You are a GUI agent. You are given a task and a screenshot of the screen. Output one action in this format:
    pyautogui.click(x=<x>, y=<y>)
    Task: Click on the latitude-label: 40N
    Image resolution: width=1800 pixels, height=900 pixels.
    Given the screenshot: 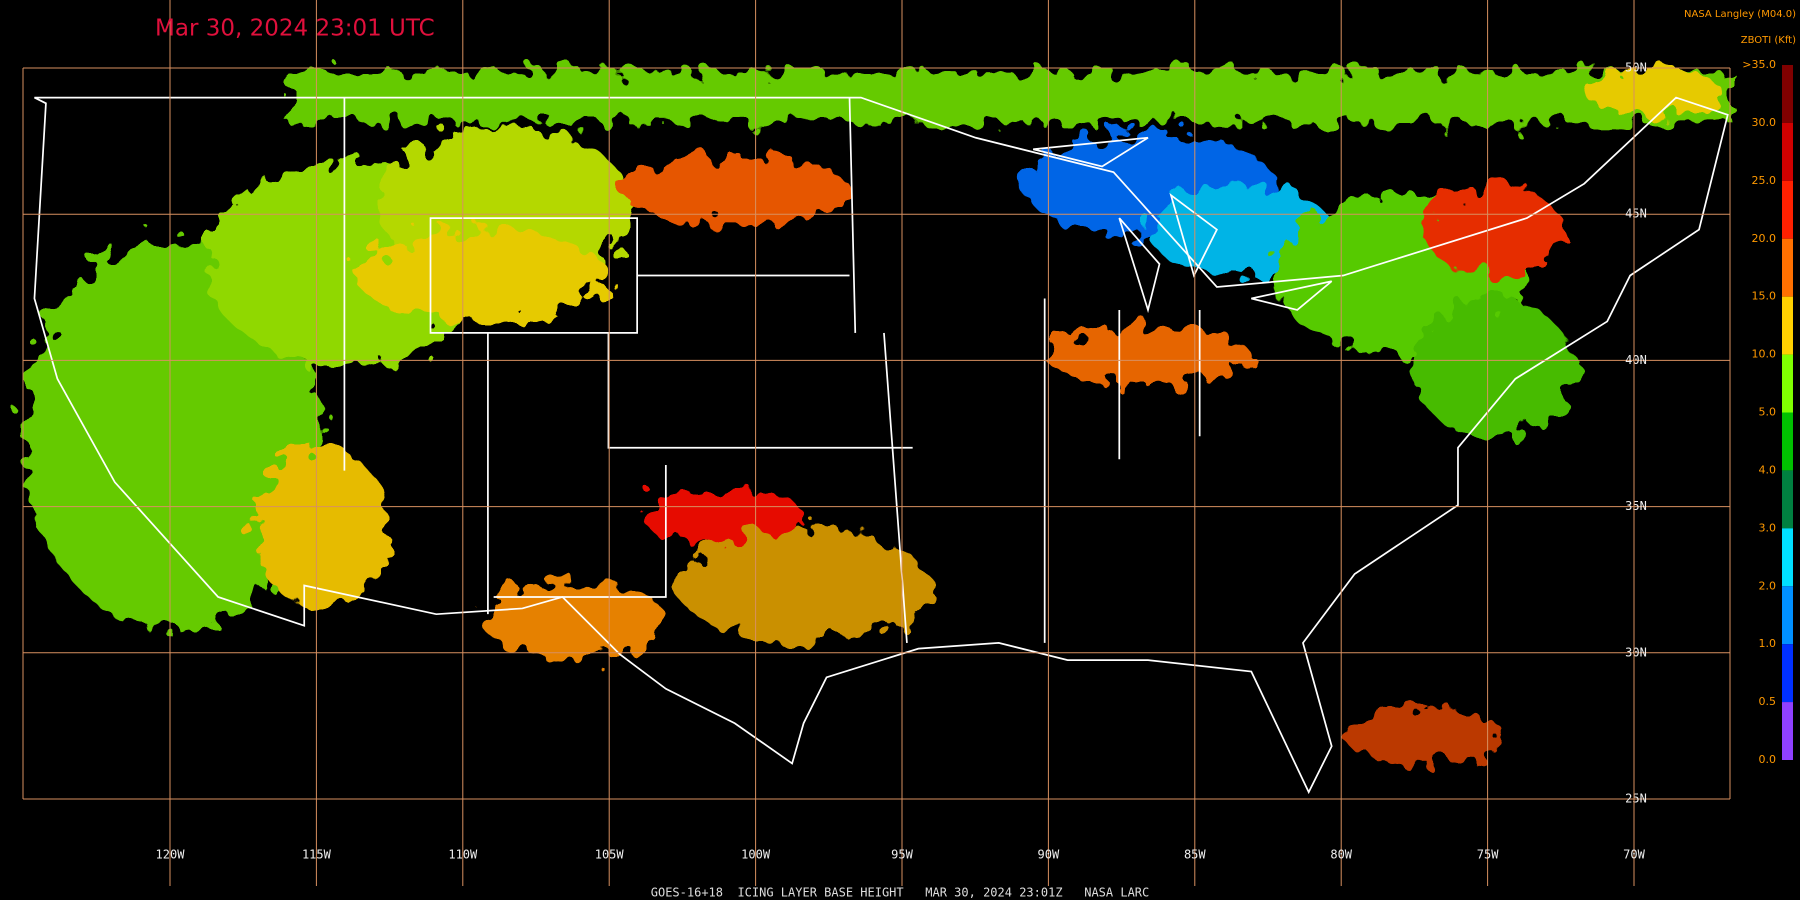 What is the action you would take?
    pyautogui.click(x=1636, y=360)
    